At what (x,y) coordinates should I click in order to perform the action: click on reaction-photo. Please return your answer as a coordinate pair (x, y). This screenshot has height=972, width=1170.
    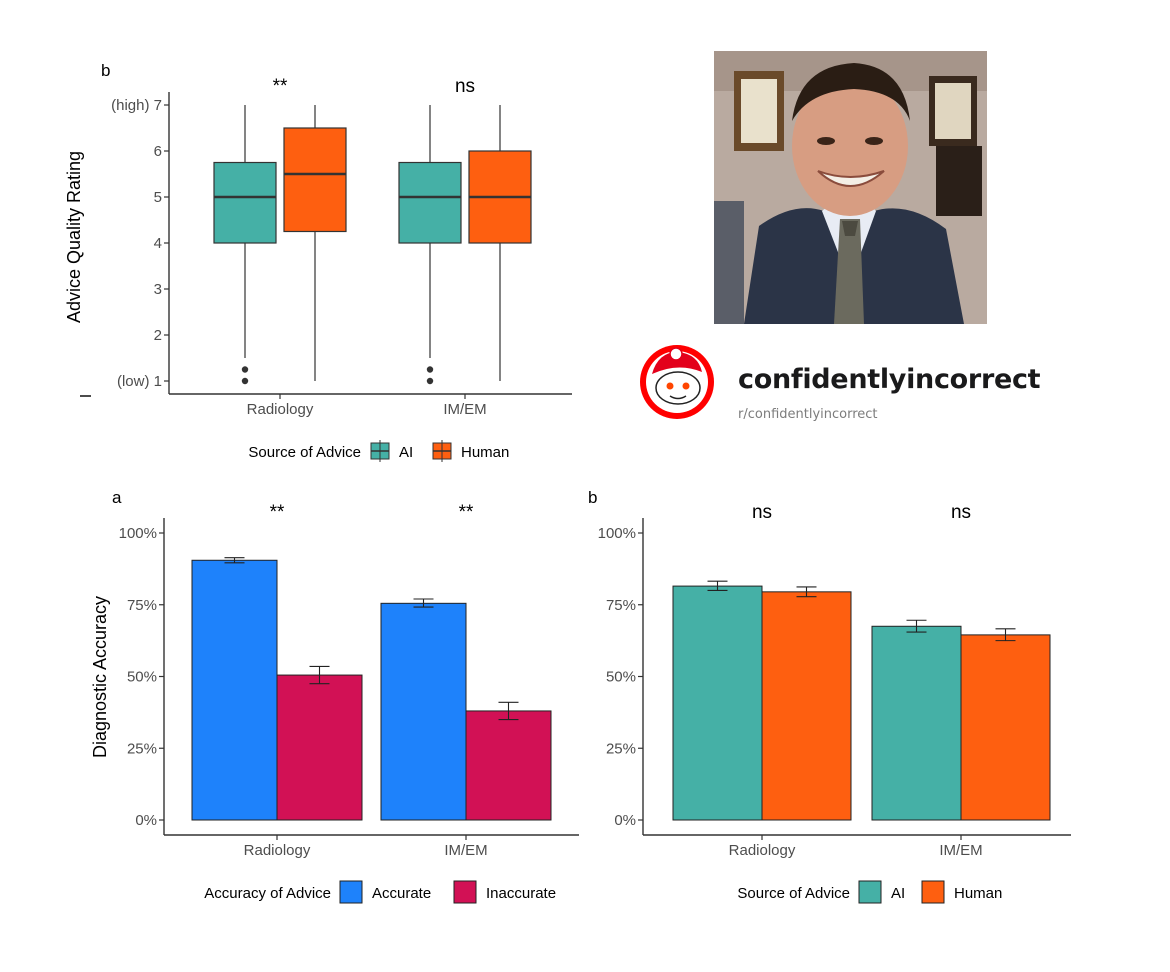
    Looking at the image, I should click on (850, 187).